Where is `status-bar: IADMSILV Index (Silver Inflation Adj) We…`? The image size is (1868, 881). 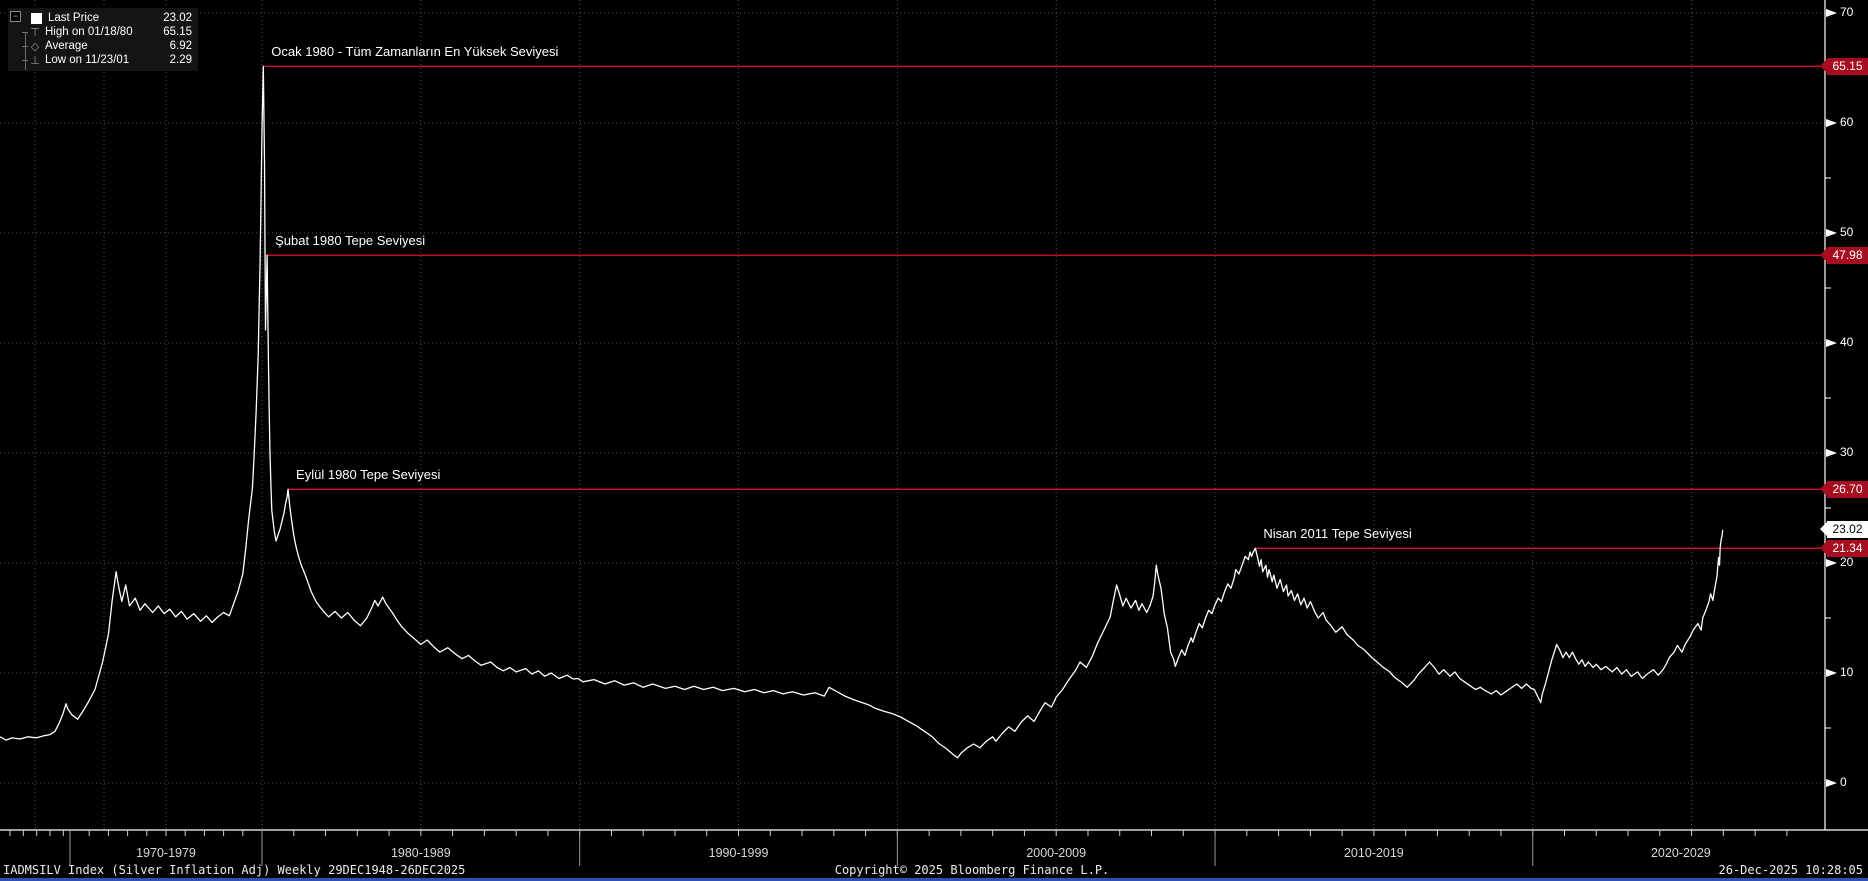 status-bar: IADMSILV Index (Silver Inflation Adj) We… is located at coordinates (934, 870).